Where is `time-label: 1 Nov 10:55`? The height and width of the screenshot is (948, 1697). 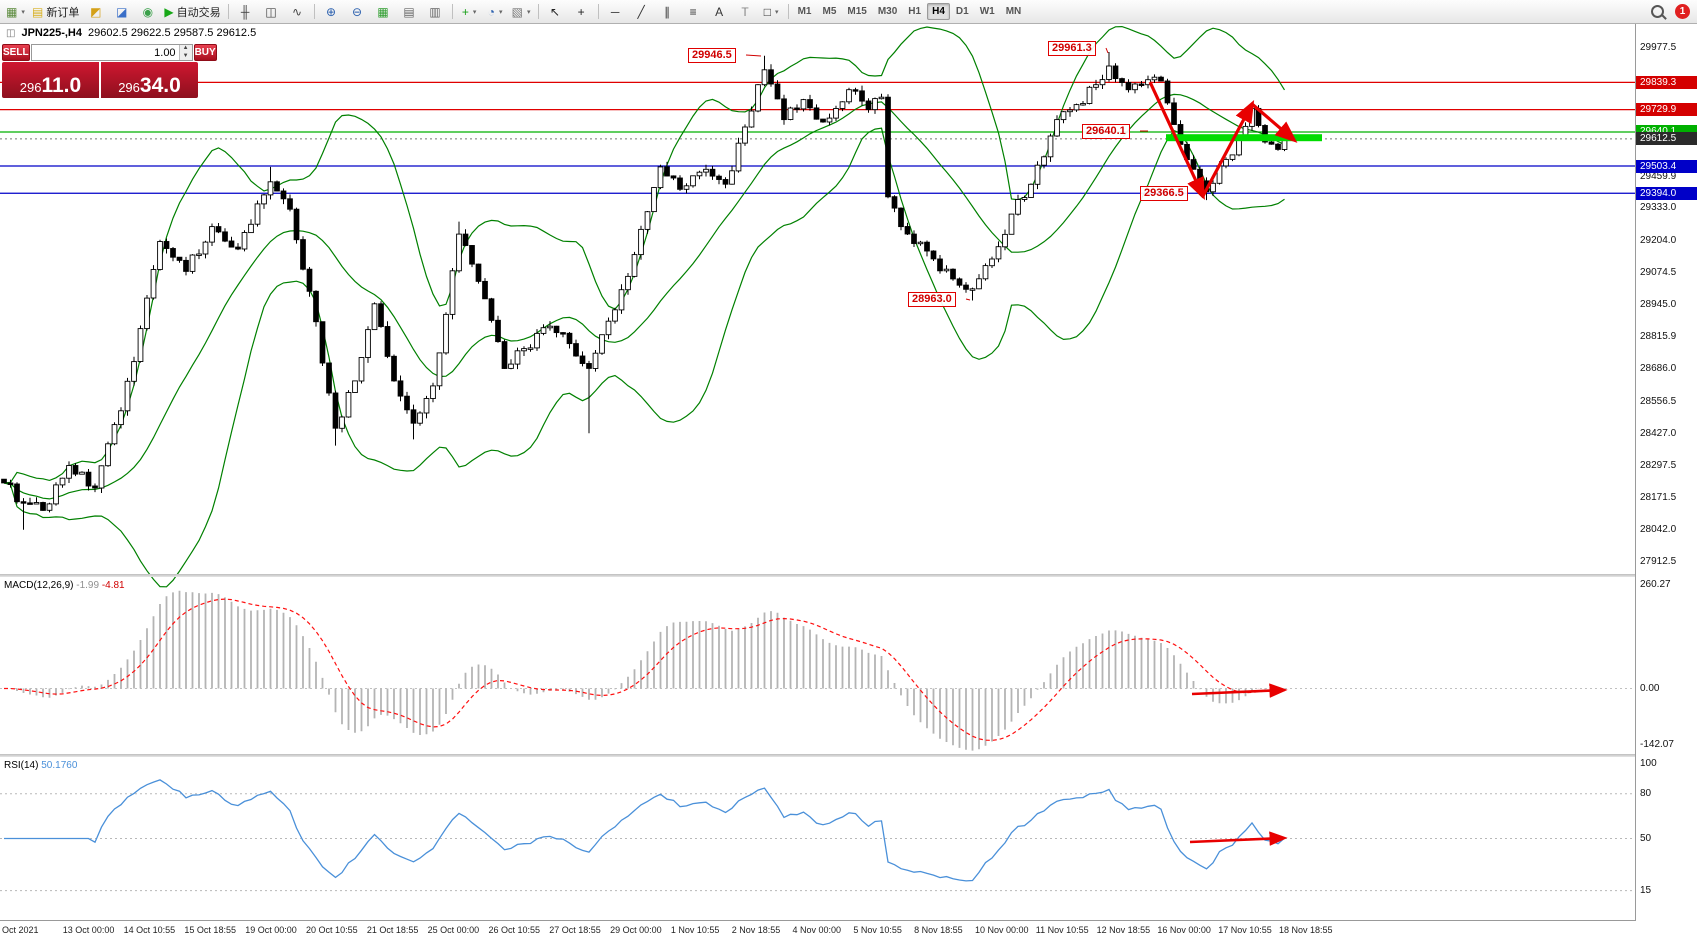
time-label: 1 Nov 10:55 is located at coordinates (695, 930).